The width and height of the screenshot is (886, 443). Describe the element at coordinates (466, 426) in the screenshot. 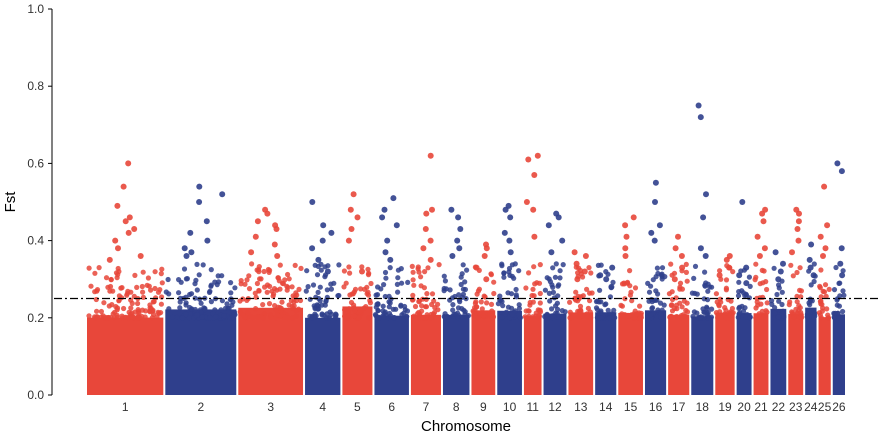

I see `x-axis-title: Chromosome` at that location.